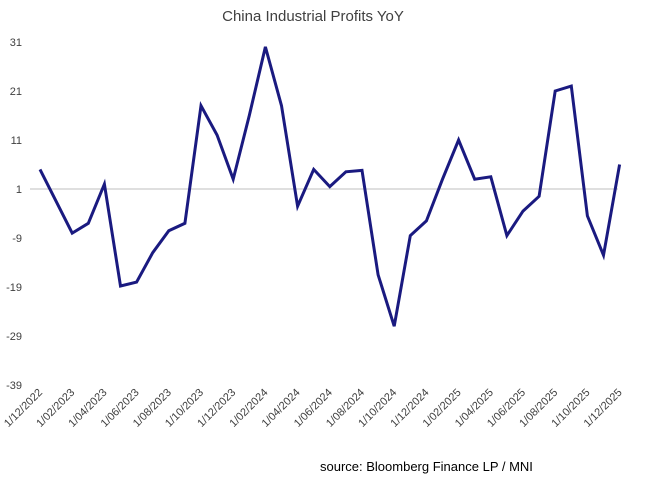 This screenshot has height=502, width=671. I want to click on y-tick-label: 11, so click(16, 141).